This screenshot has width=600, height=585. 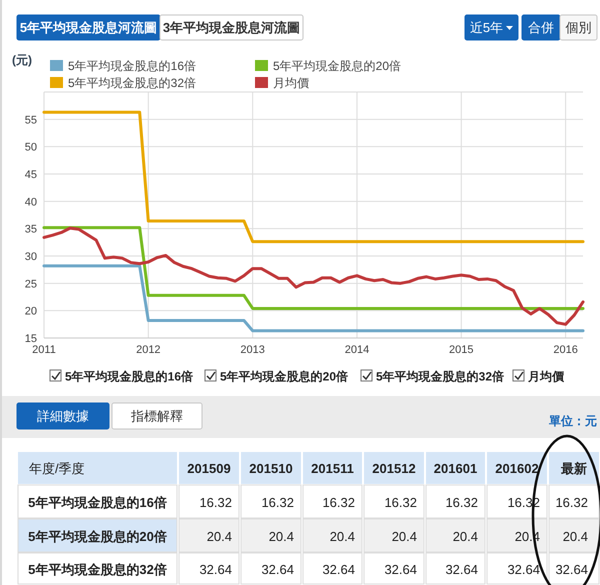 What do you see at coordinates (357, 350) in the screenshot?
I see `x-tick-label: 2014` at bounding box center [357, 350].